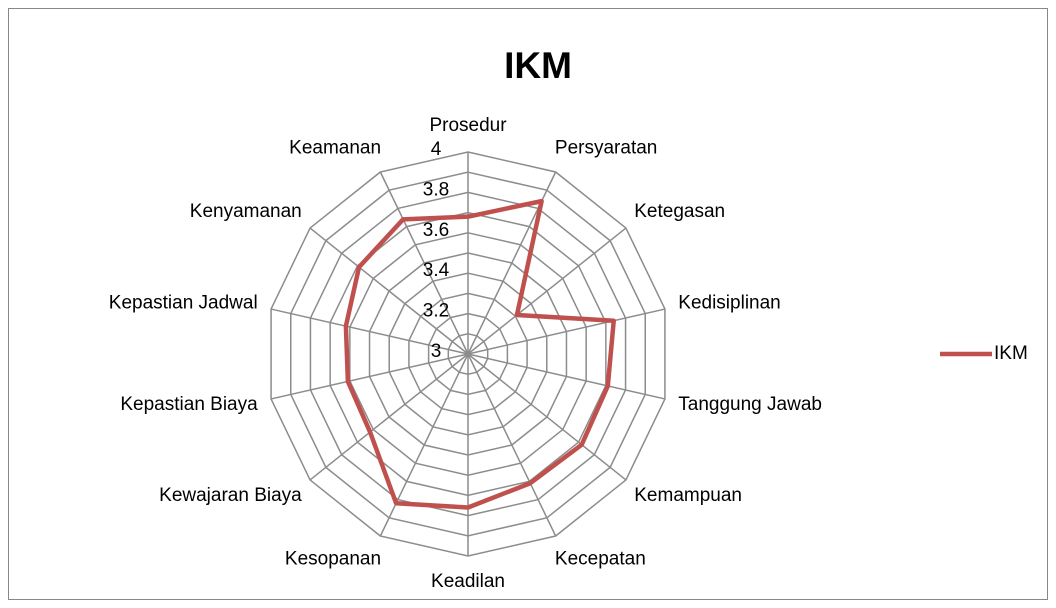 This screenshot has width=1056, height=608. I want to click on y-tick-label: 3.4, so click(436, 270).